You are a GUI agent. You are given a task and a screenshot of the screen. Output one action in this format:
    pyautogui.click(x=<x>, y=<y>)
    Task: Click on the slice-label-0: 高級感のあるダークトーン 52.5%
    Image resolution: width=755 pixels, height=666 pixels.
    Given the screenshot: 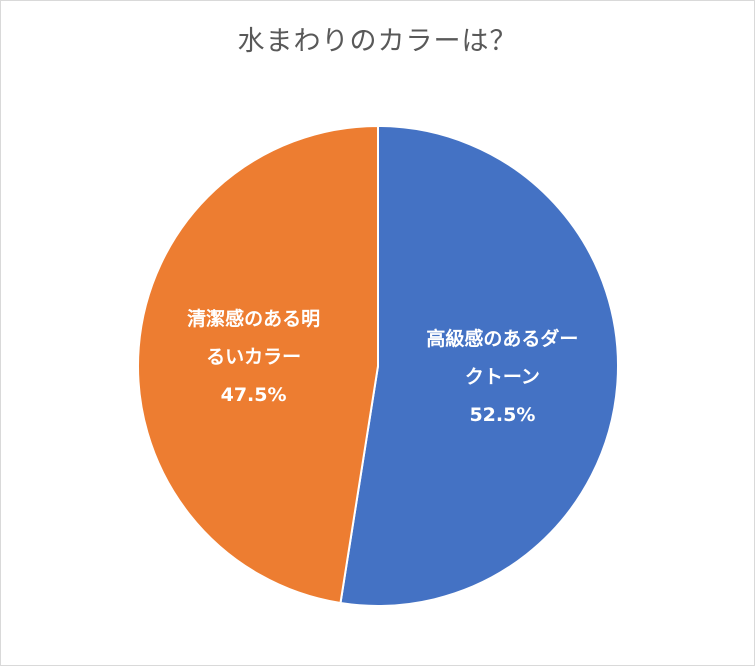 What is the action you would take?
    pyautogui.click(x=502, y=376)
    